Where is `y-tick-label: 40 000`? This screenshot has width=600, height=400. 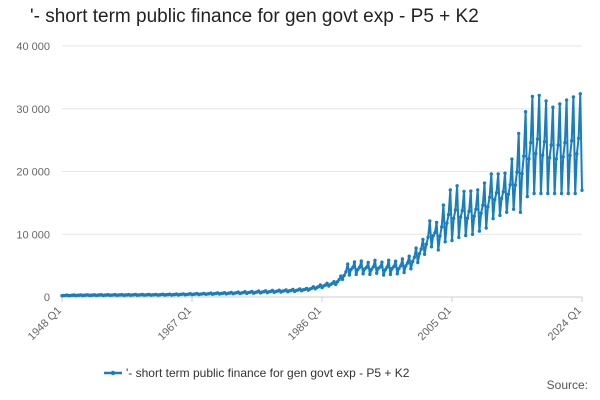
y-tick-label: 40 000 is located at coordinates (33, 47).